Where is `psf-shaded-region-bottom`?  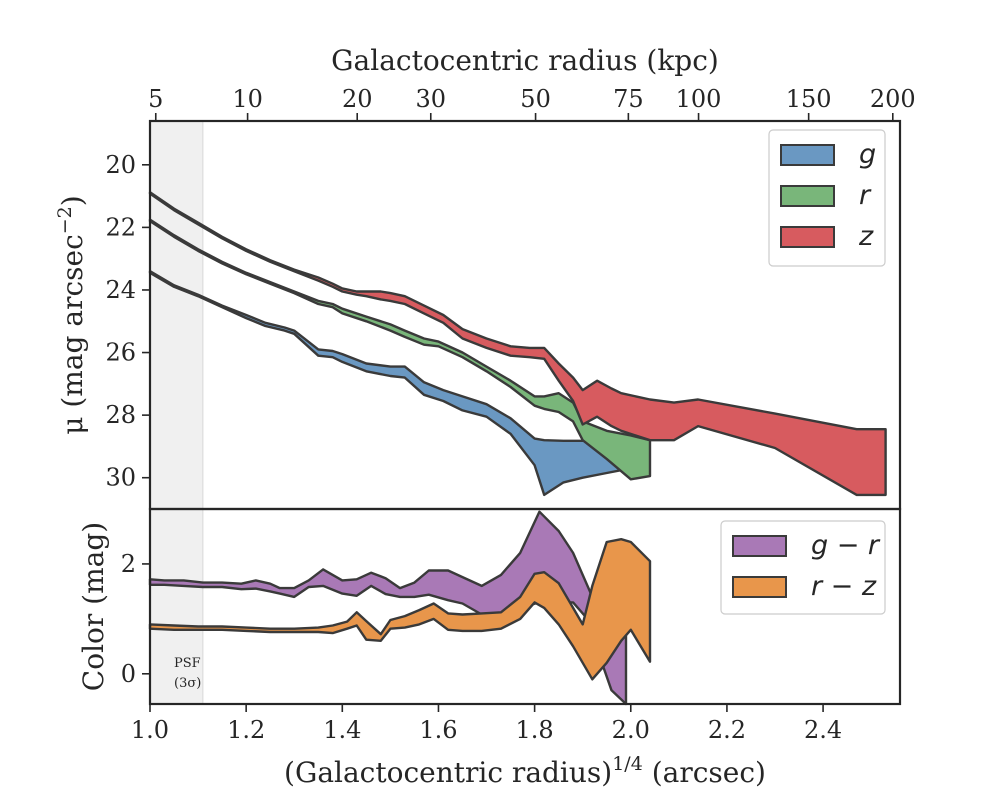 psf-shaded-region-bottom is located at coordinates (176, 606).